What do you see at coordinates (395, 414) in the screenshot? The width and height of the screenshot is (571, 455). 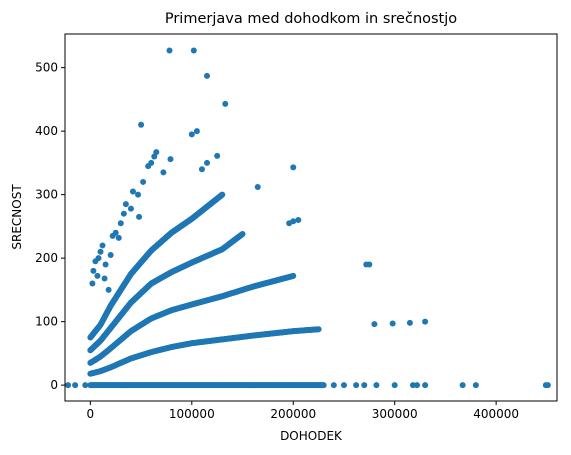 I see `x-tick-label: 300000` at bounding box center [395, 414].